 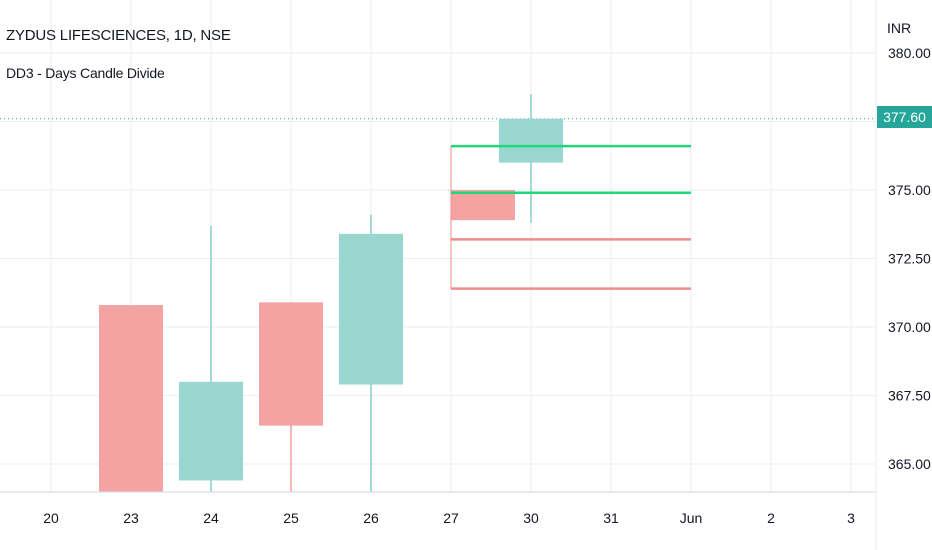 I want to click on symbol-title: ZYDUS LIFESCIENCES, 1D, NSE, so click(x=118, y=35).